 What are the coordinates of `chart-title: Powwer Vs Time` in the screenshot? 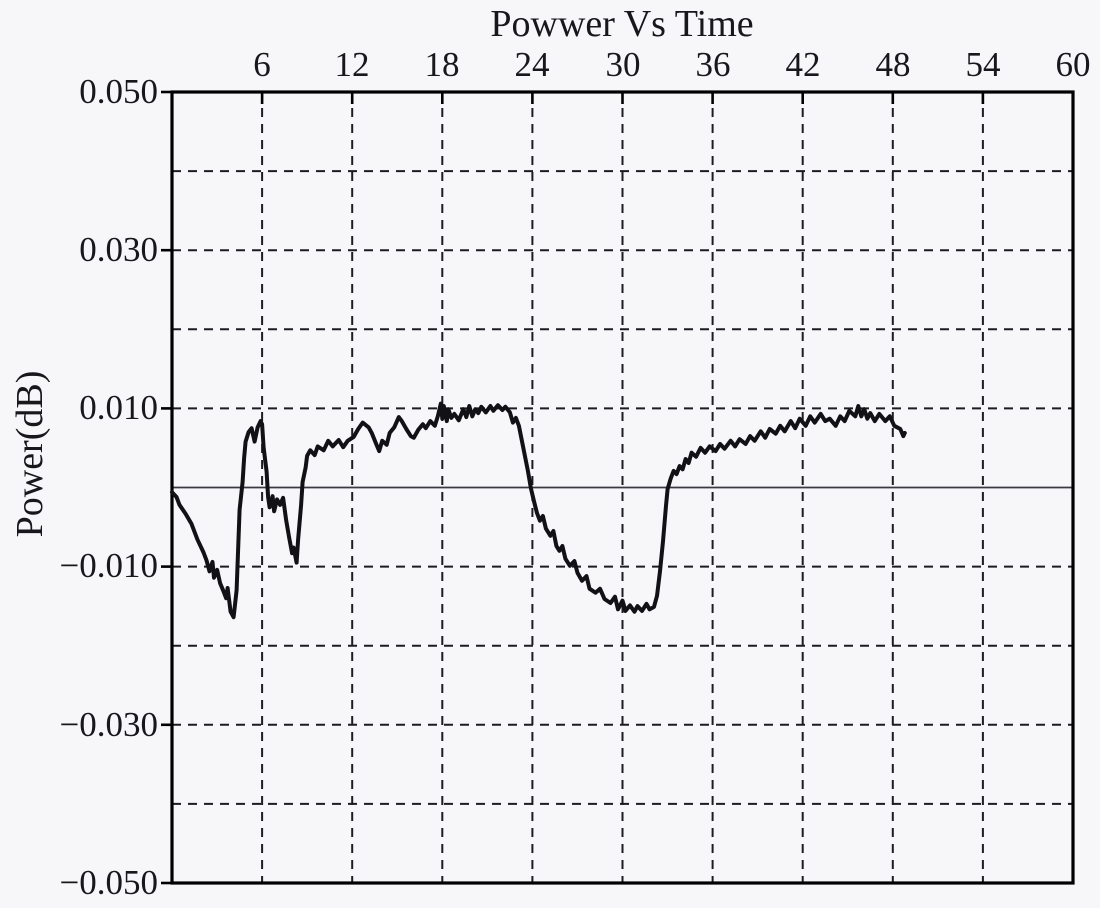 It's located at (622, 24).